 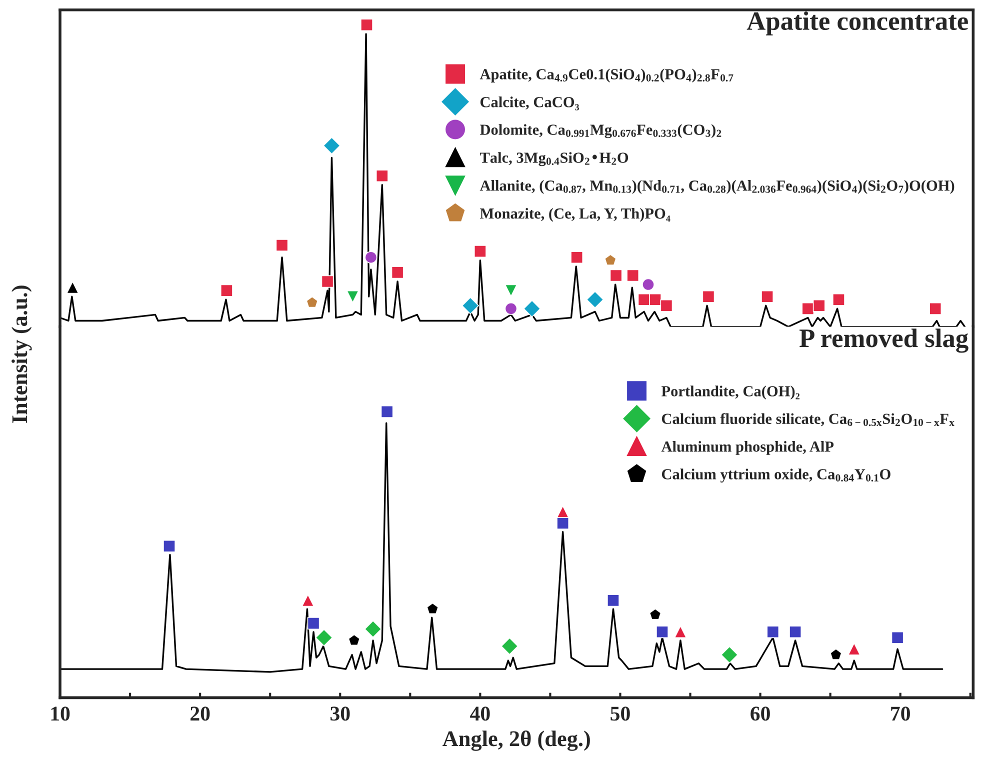 What do you see at coordinates (530, 103) in the screenshot?
I see `legend-label: Calcite, CaCO₃` at bounding box center [530, 103].